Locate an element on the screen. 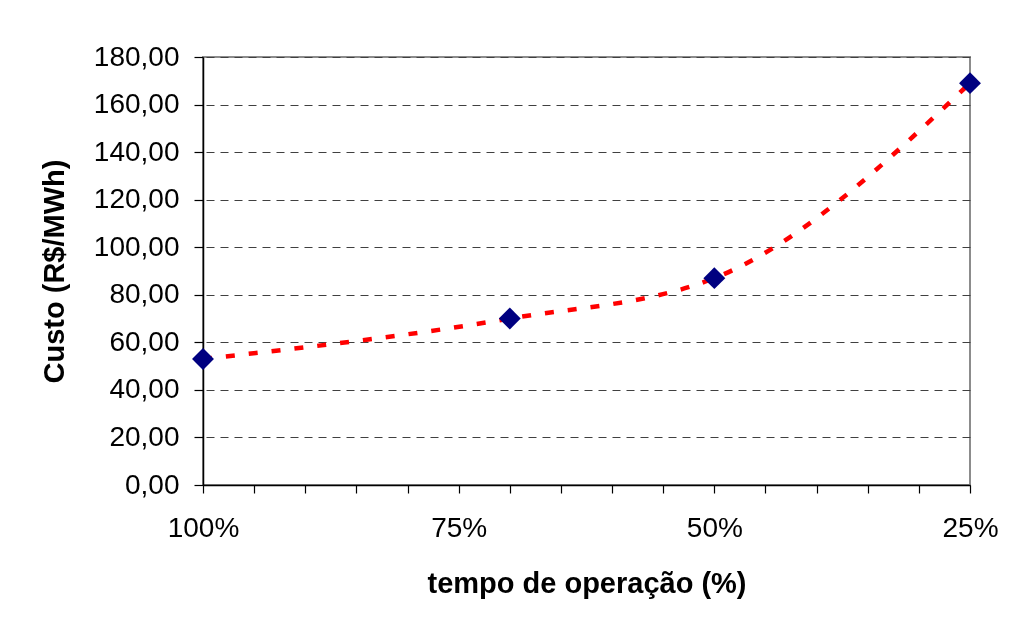 The width and height of the screenshot is (1030, 644). y-tick-label: 60,00 is located at coordinates (144, 341).